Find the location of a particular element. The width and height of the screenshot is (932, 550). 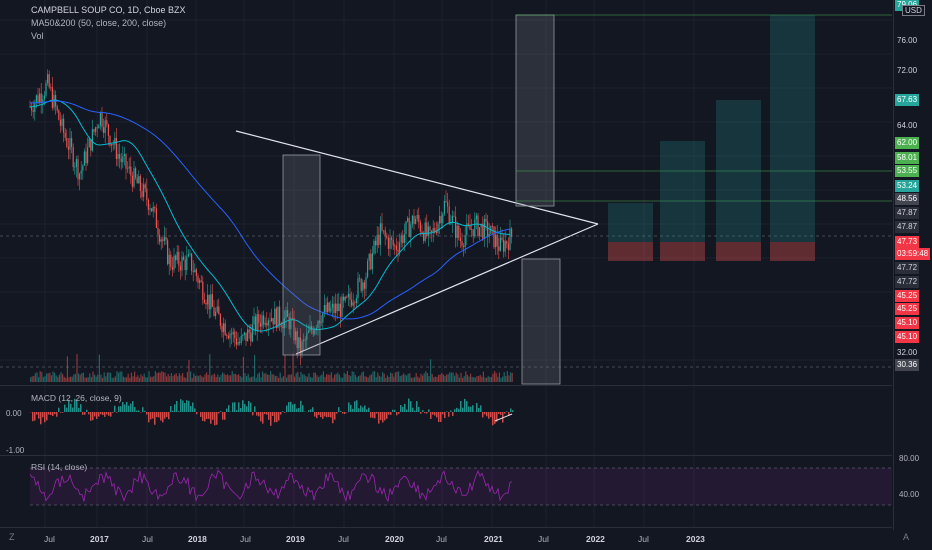

zoom-corner-icon: Z is located at coordinates (12, 537).